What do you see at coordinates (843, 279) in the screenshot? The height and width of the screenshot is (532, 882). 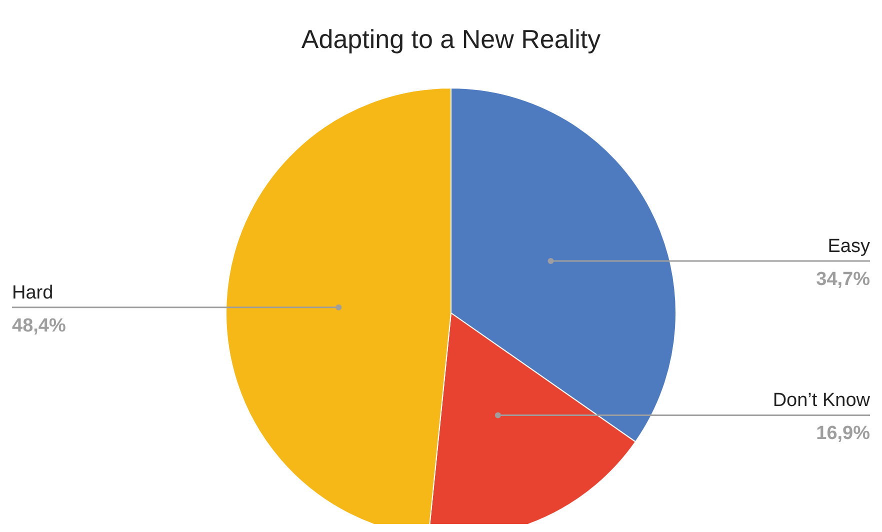 I see `data-label: 34,7%` at bounding box center [843, 279].